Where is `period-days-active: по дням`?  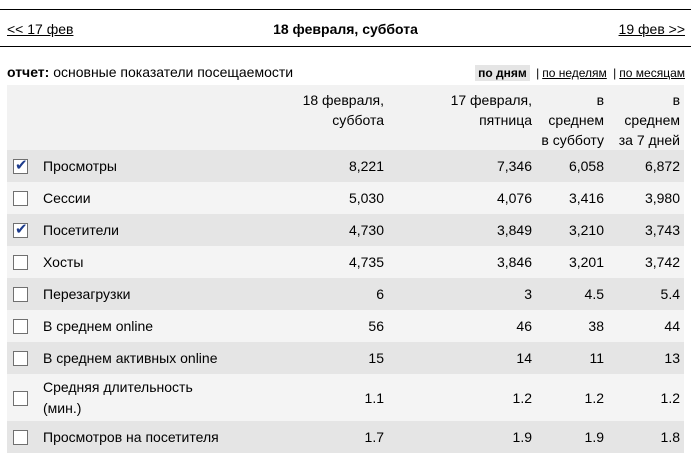 period-days-active: по дням is located at coordinates (502, 73).